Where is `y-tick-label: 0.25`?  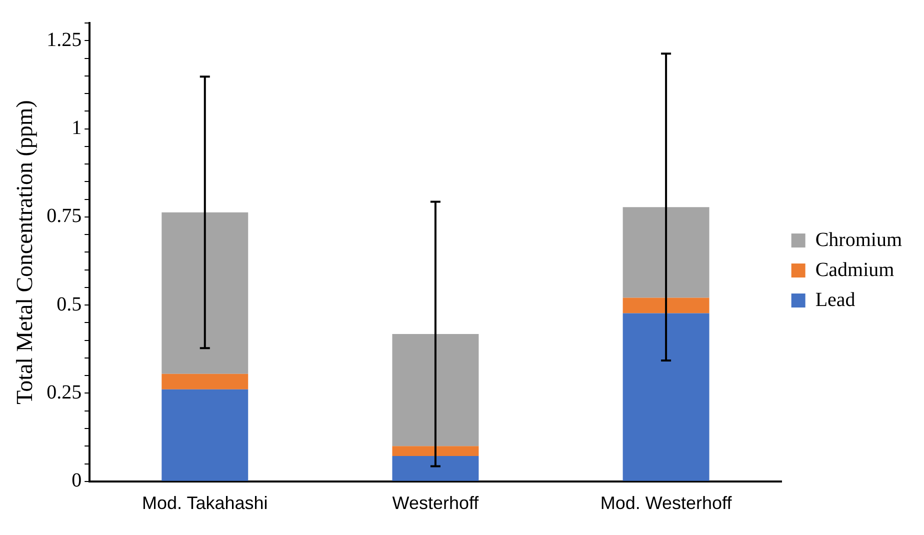 y-tick-label: 0.25 is located at coordinates (64, 392).